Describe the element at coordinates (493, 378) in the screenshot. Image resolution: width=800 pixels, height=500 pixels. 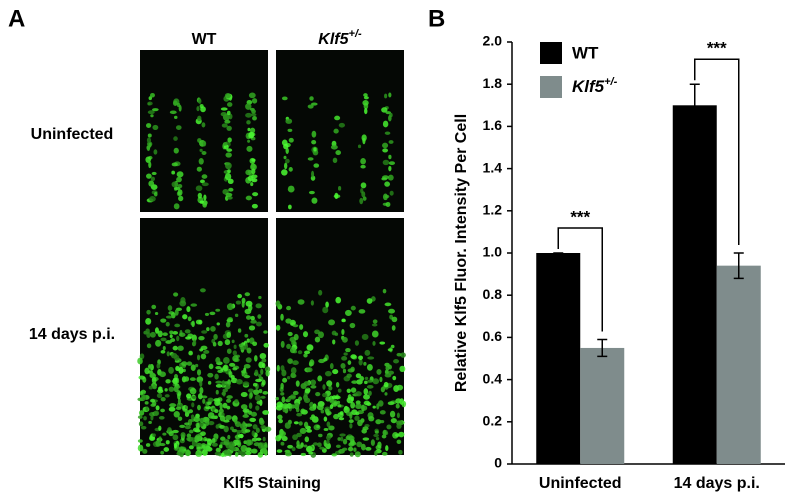
I see `y-tick-label: 0.4` at that location.